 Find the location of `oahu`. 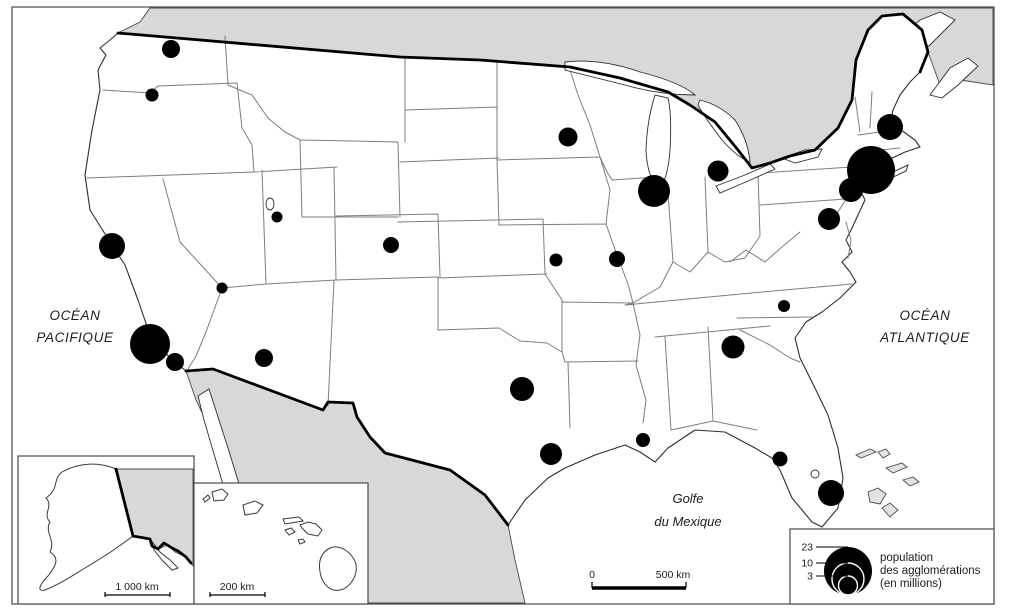

oahu is located at coordinates (253, 508).